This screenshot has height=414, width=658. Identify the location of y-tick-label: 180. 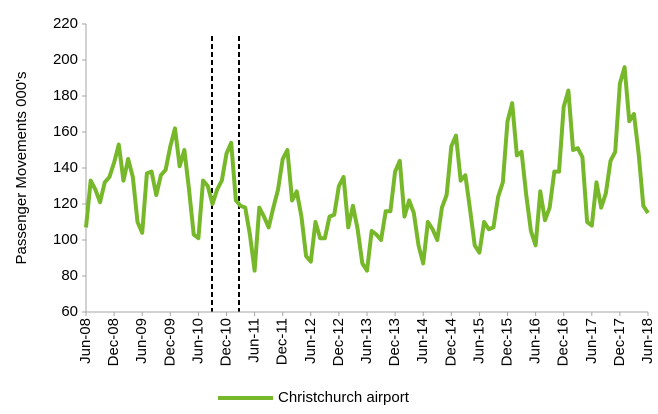
(65, 95).